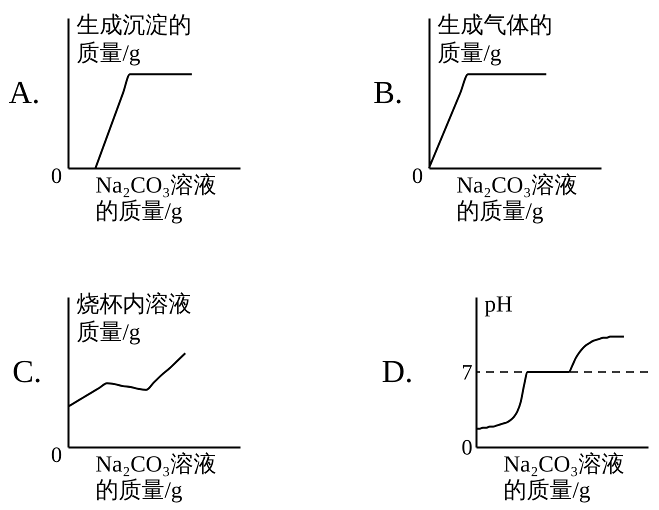 The height and width of the screenshot is (510, 659). Describe the element at coordinates (27, 371) in the screenshot. I see `chart-title: C.` at that location.